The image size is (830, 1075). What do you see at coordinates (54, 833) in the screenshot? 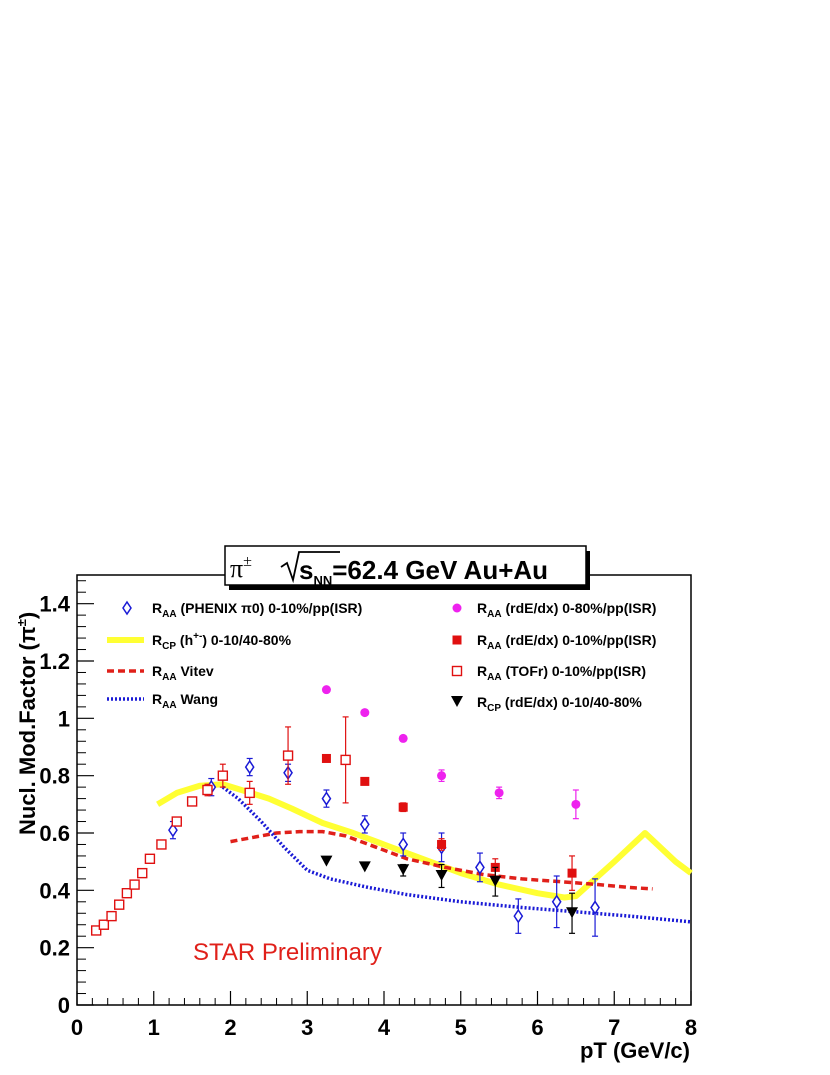
I see `y-tick-label: 0.6` at bounding box center [54, 833].